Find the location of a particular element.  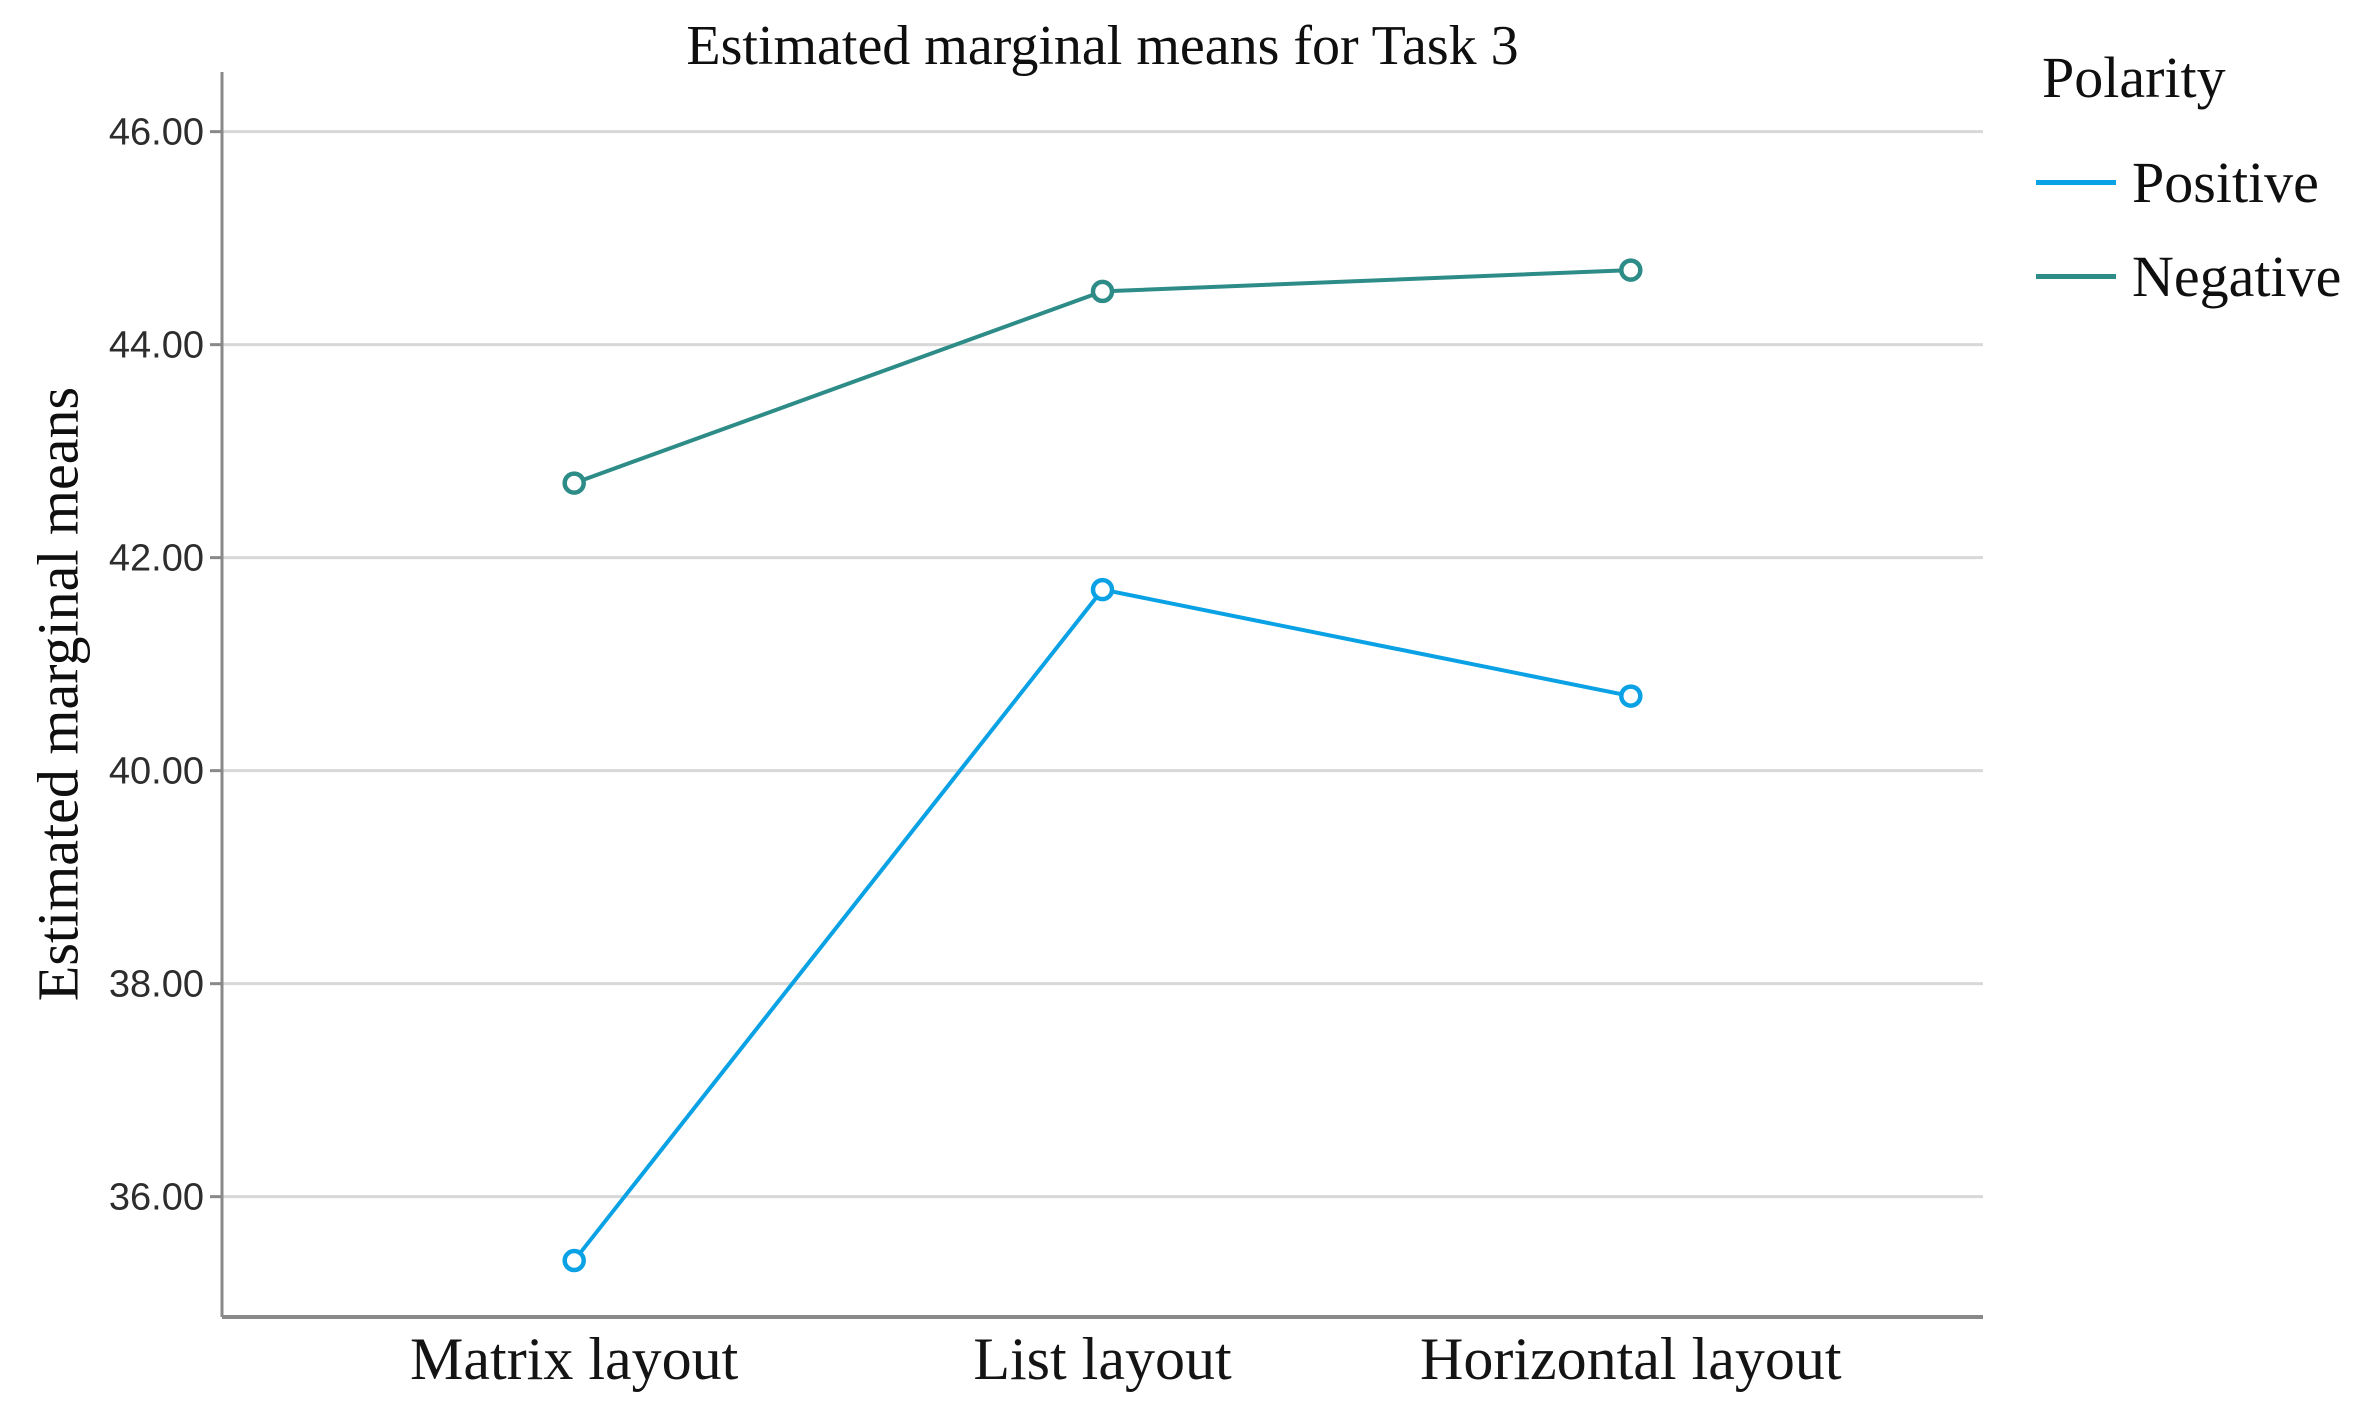

negative-line-swatch is located at coordinates (2076, 276).